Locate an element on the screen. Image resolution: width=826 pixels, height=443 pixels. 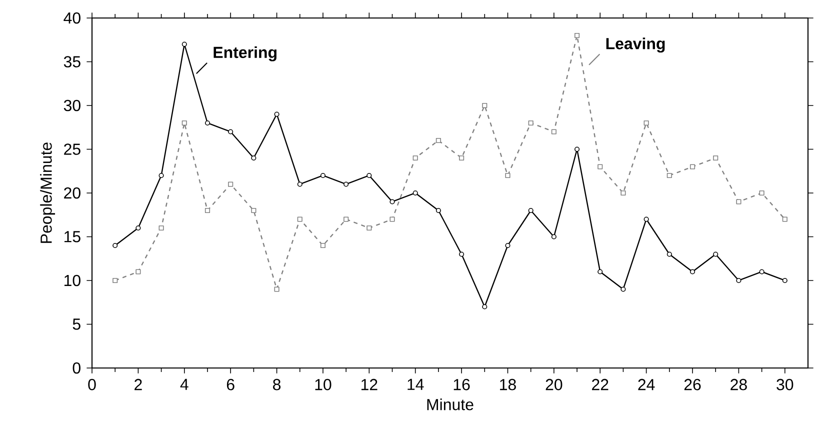
x-tick-label: 0 is located at coordinates (92, 384).